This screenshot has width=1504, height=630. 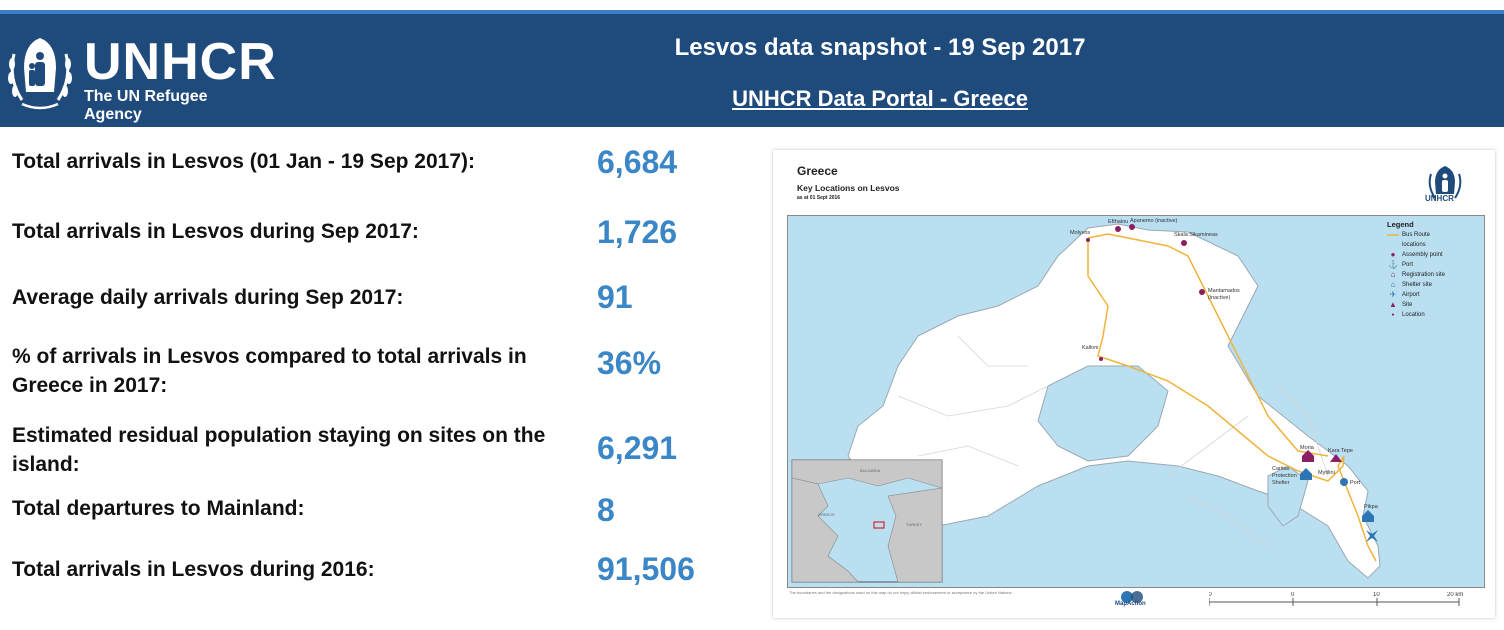 What do you see at coordinates (193, 569) in the screenshot?
I see `stat-label-arrivals-2016: Total arrivals in Lesvos during 2016:` at bounding box center [193, 569].